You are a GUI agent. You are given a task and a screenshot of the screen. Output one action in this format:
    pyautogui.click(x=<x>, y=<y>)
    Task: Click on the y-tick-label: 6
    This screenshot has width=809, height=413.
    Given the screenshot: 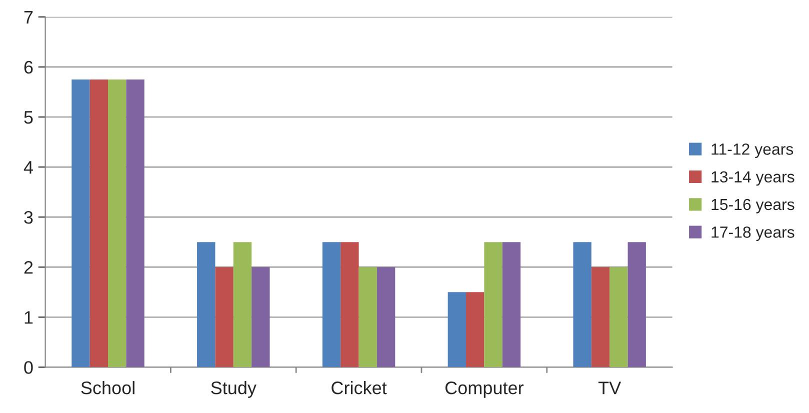 What is the action you would take?
    pyautogui.click(x=28, y=67)
    